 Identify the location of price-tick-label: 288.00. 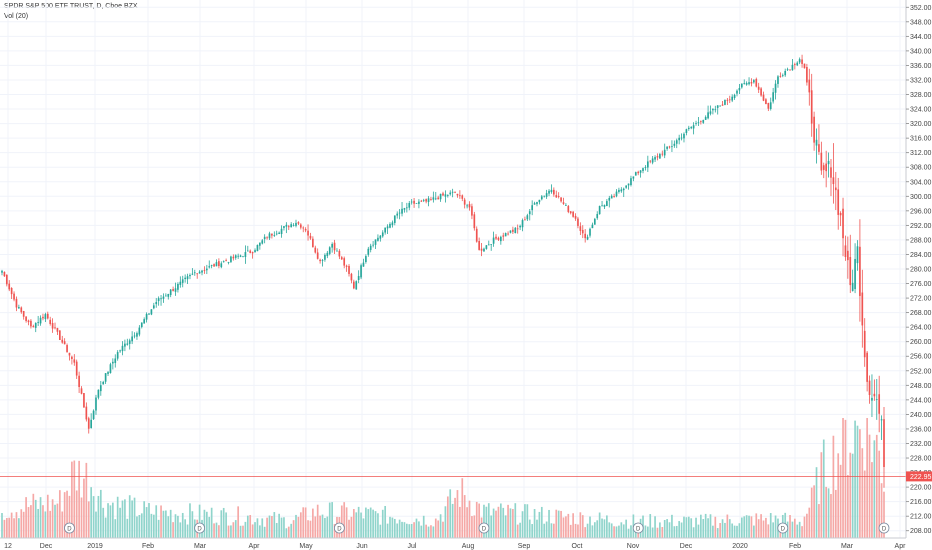
(921, 240).